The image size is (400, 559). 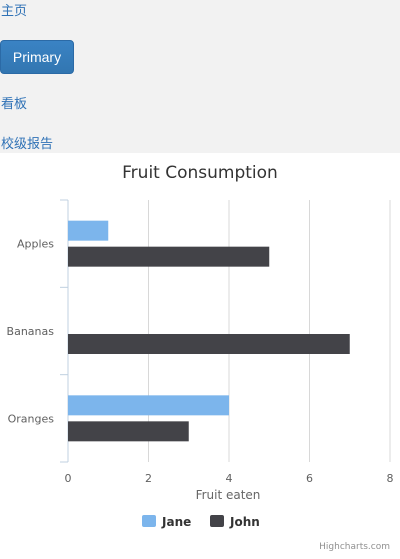 What do you see at coordinates (228, 495) in the screenshot?
I see `value-axis-title: Fruit eaten` at bounding box center [228, 495].